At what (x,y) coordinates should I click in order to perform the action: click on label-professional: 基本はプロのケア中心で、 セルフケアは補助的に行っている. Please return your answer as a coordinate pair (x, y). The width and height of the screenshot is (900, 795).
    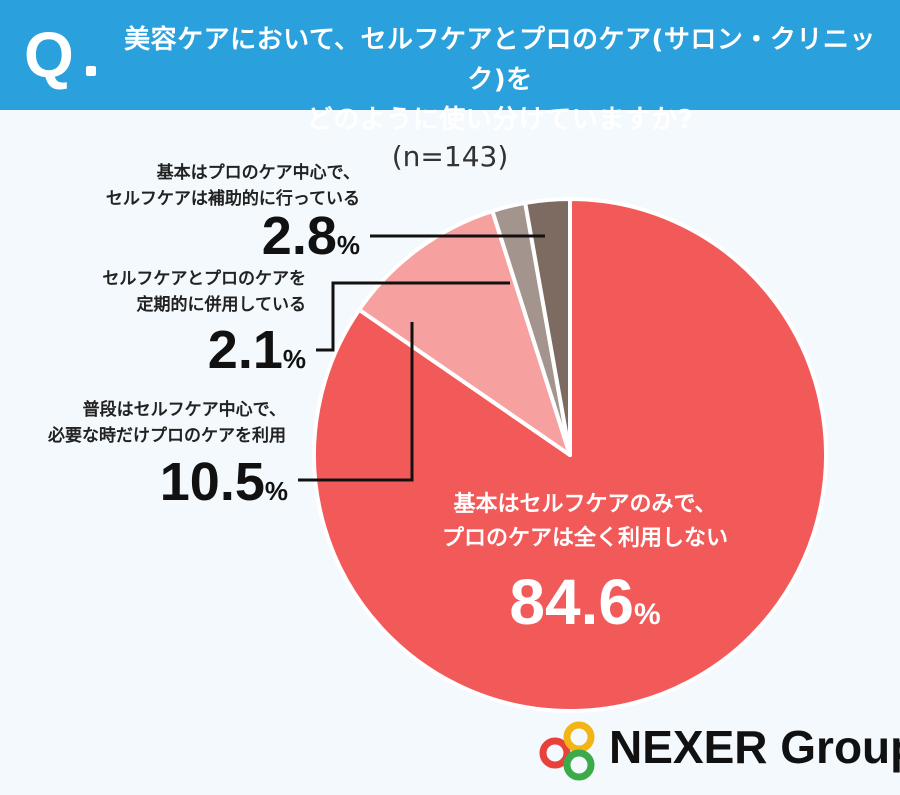
    Looking at the image, I should click on (232, 186).